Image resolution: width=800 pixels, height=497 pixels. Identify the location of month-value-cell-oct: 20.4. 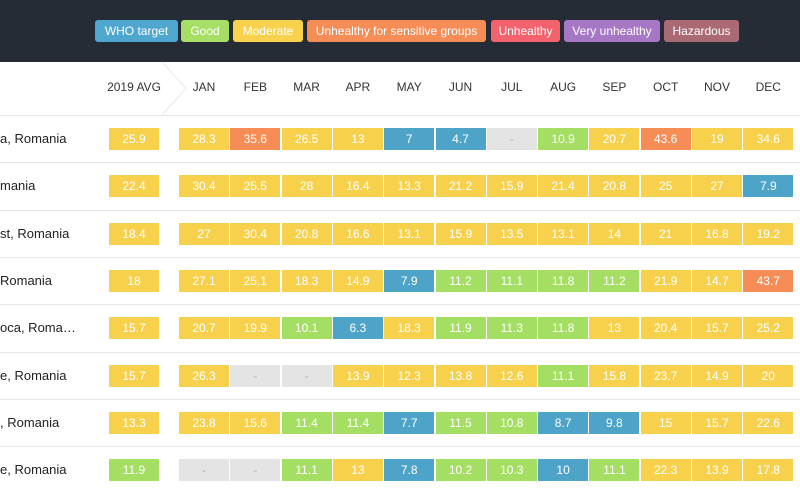
(665, 328).